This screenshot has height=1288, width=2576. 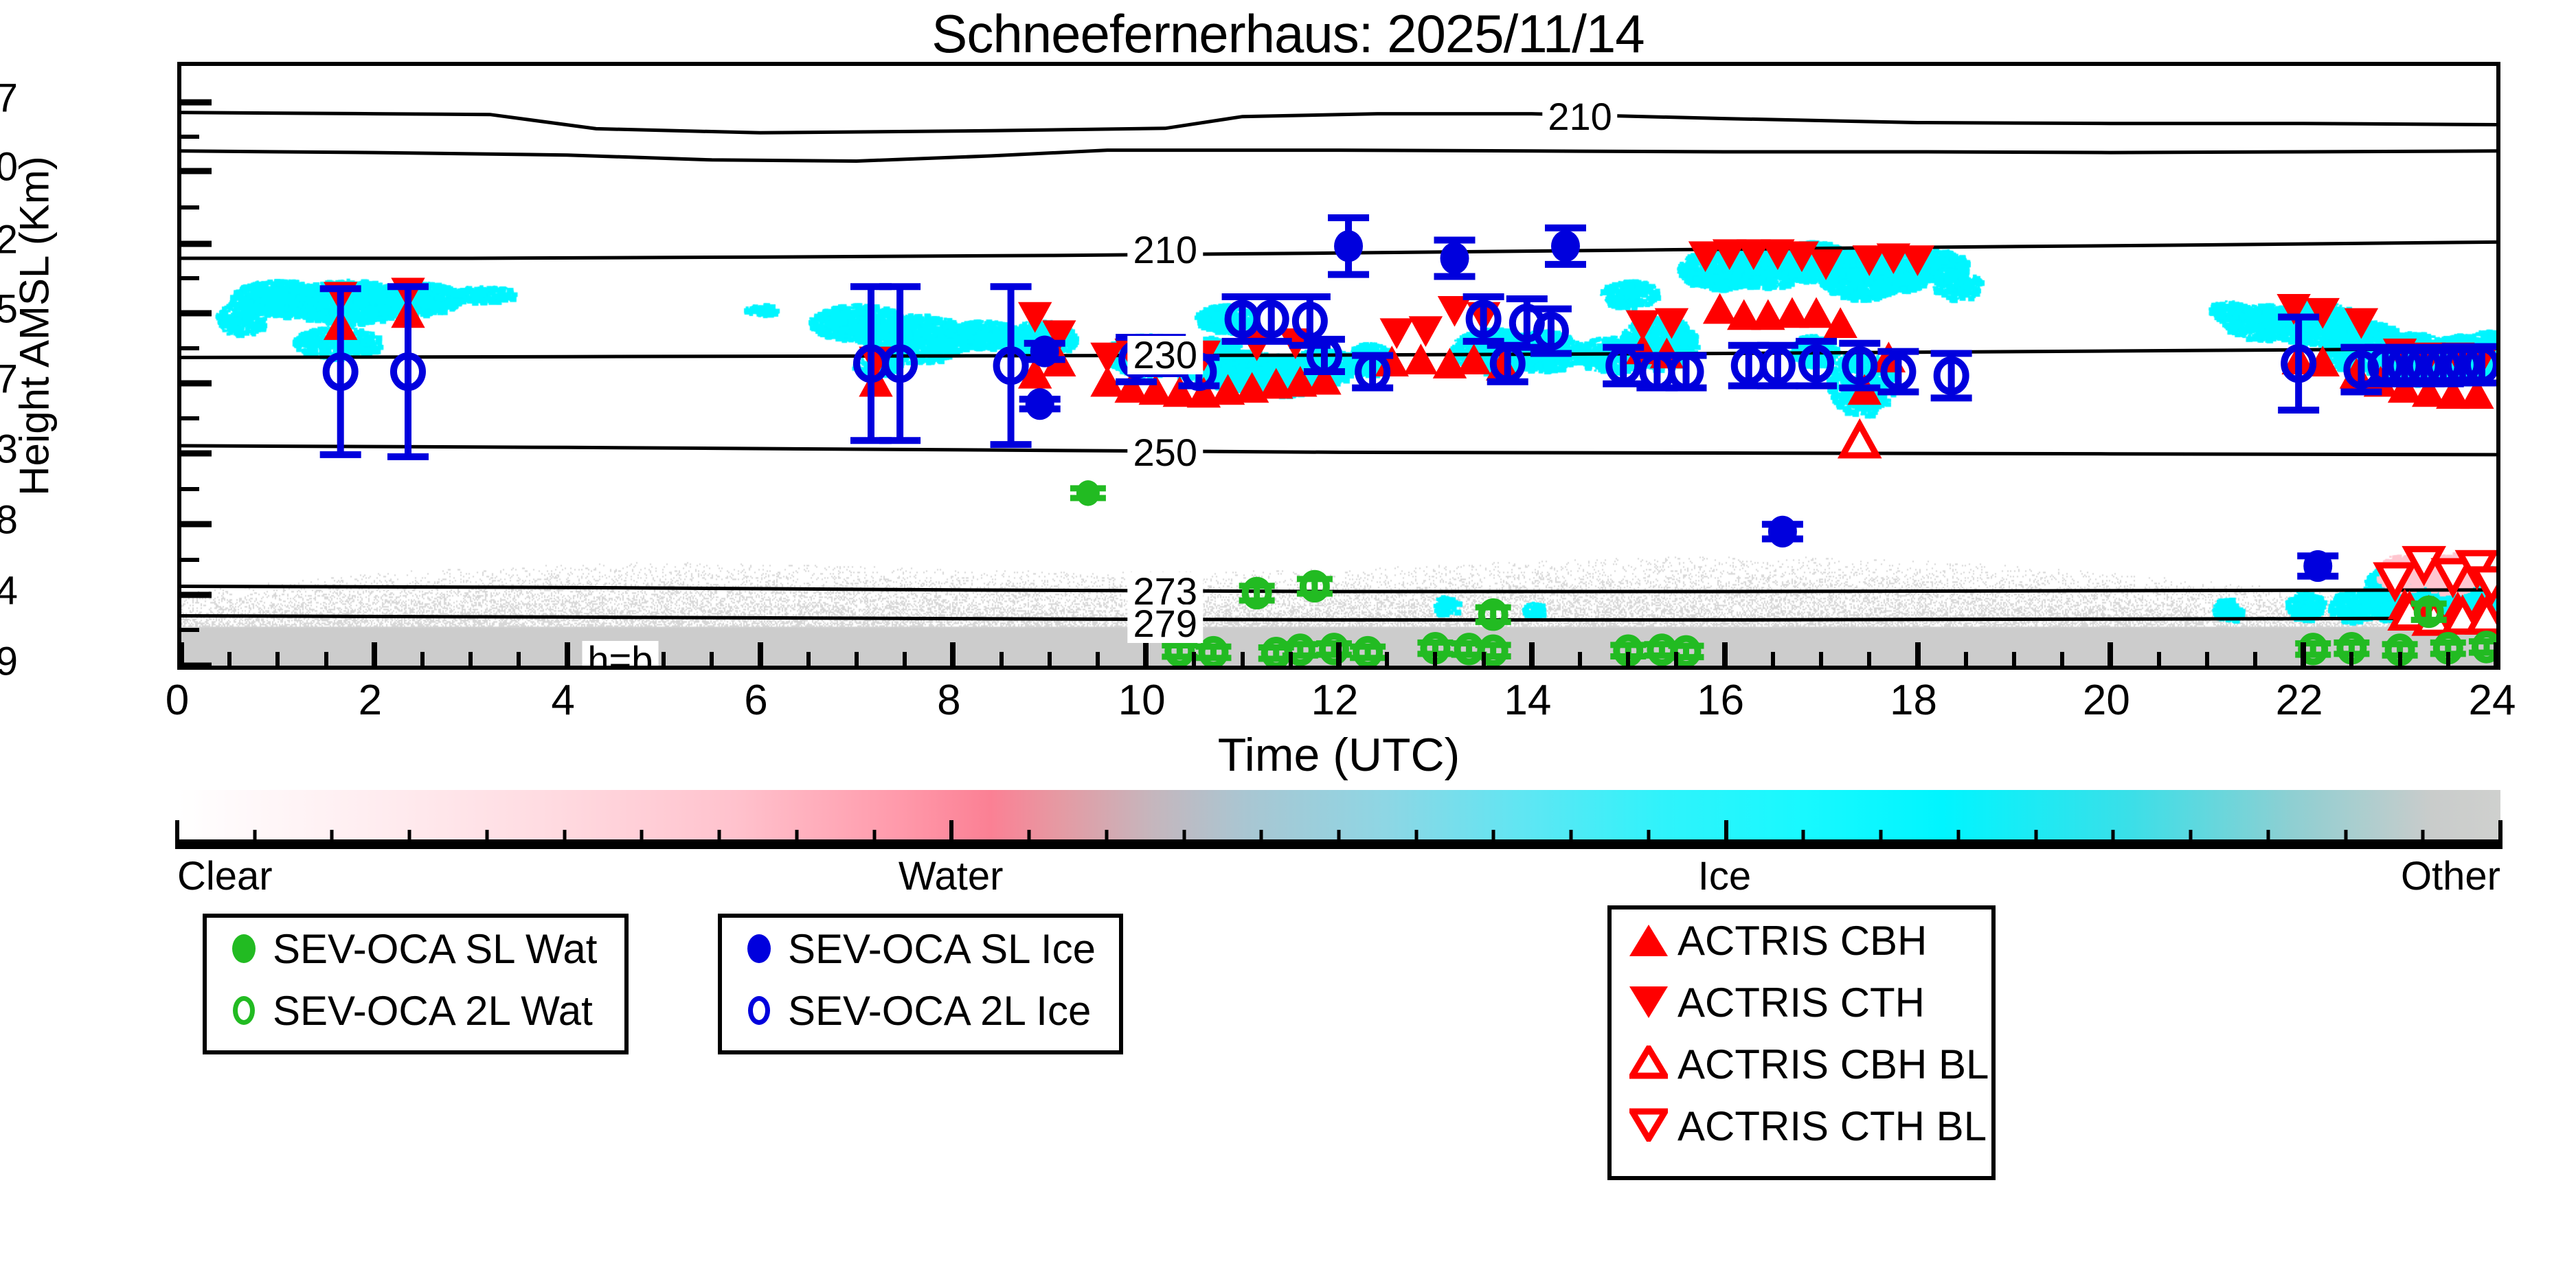 What do you see at coordinates (1338, 589) in the screenshot?
I see `contour-line` at bounding box center [1338, 589].